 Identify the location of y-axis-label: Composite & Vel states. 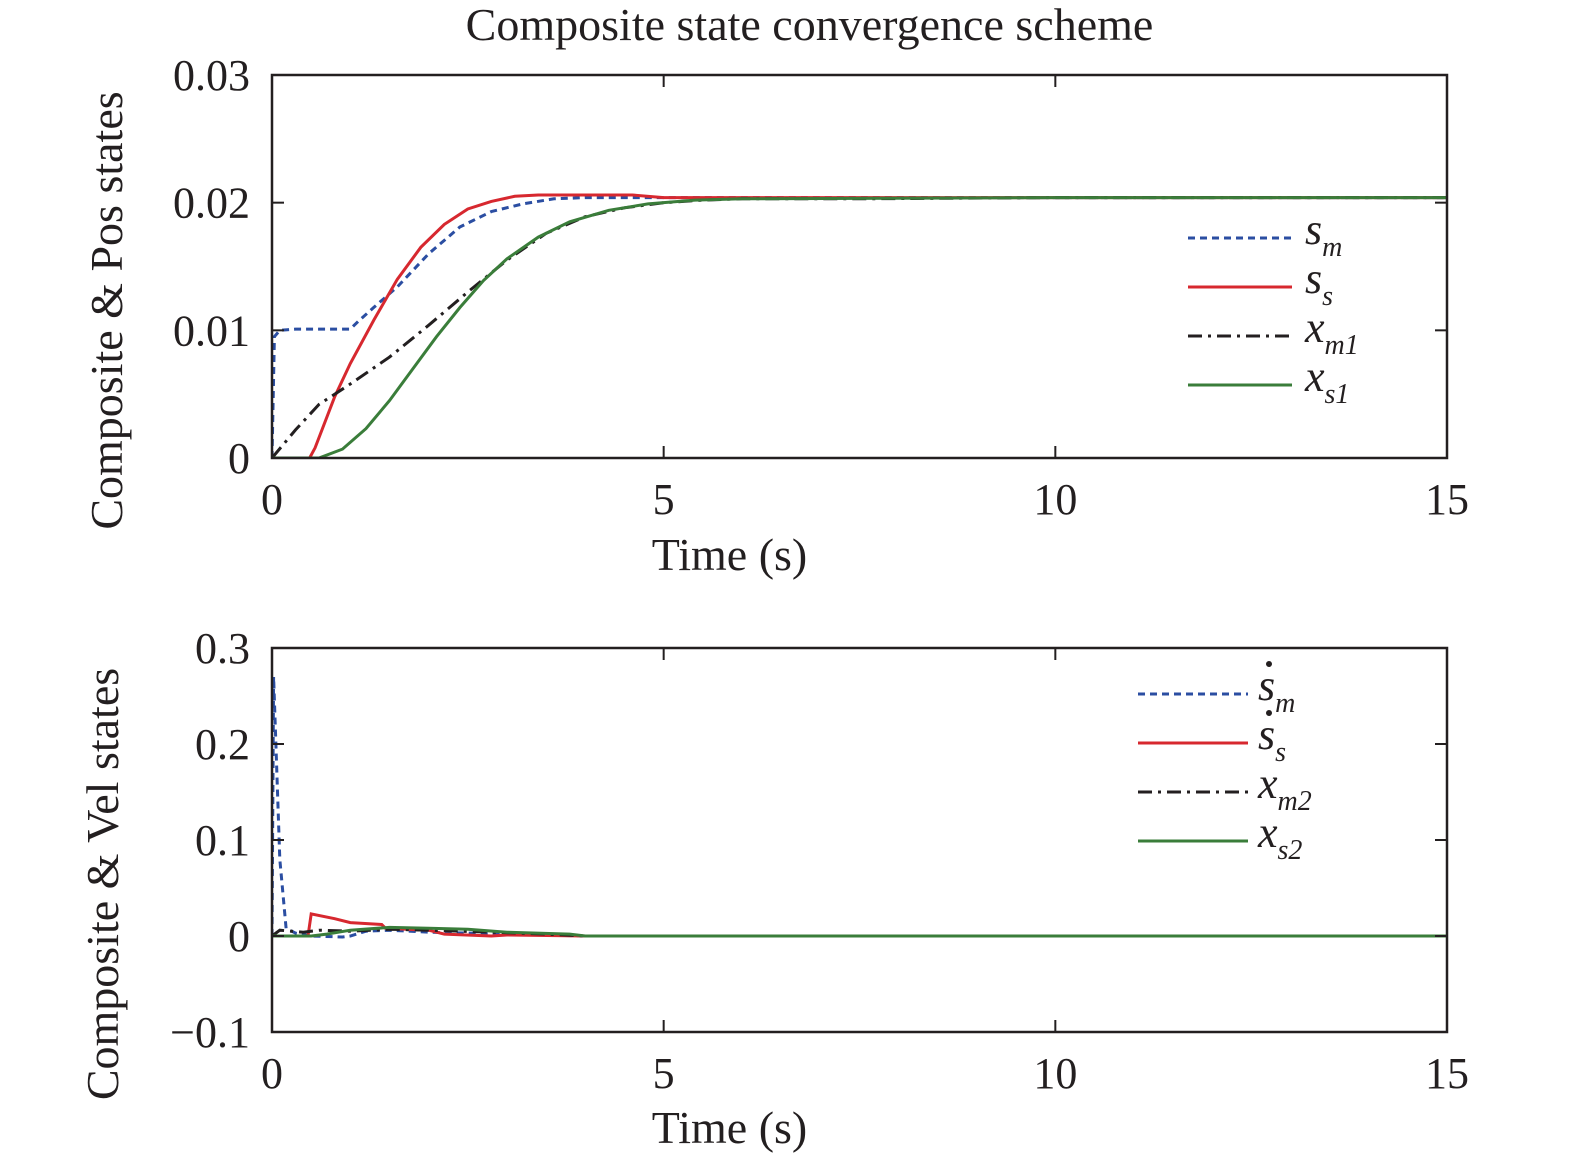
(102, 884).